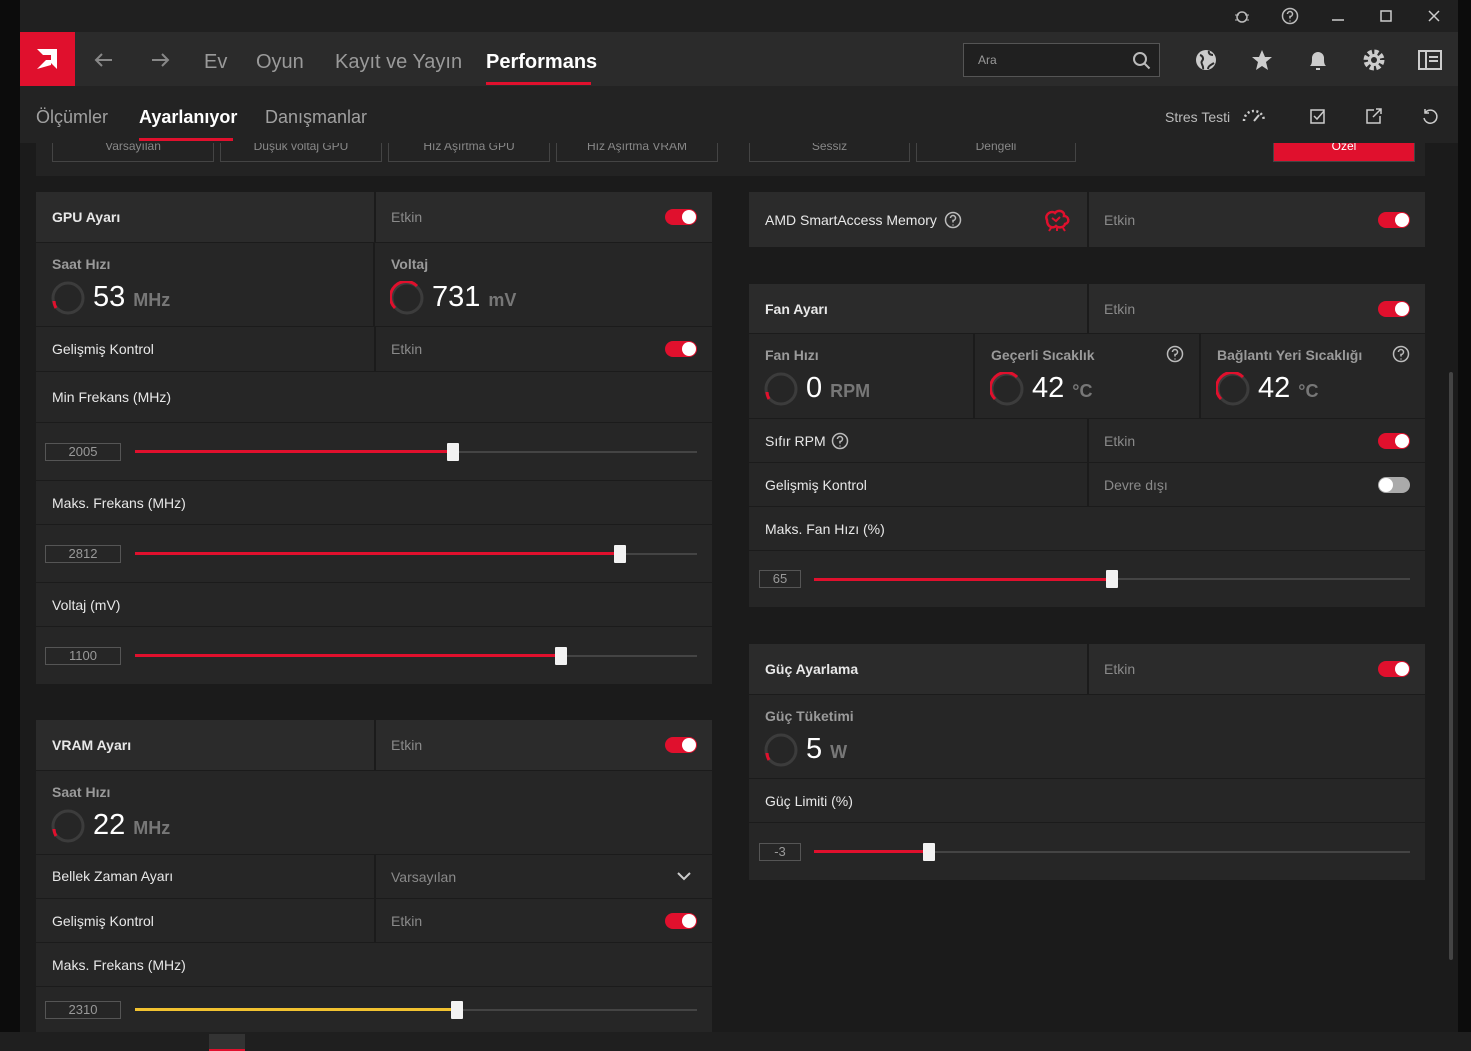 Image resolution: width=1471 pixels, height=1051 pixels. Describe the element at coordinates (456, 297) in the screenshot. I see `metric-value: 731` at that location.